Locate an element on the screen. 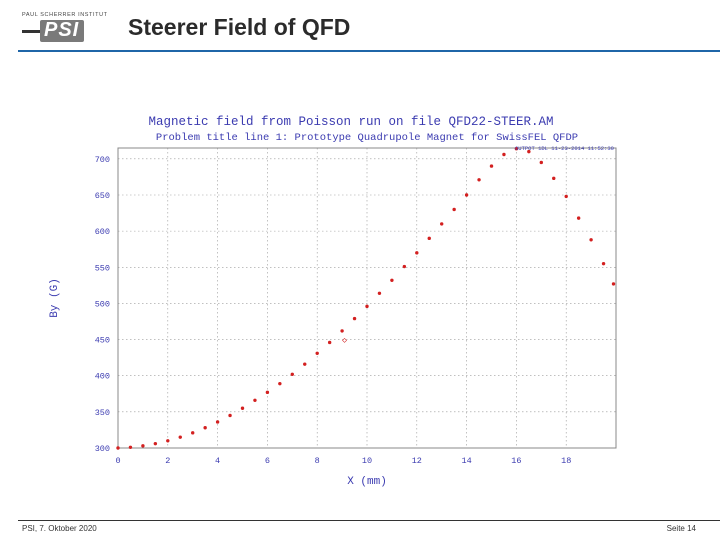 The width and height of the screenshot is (720, 540). psi-logo: PAUL SCHERRER INSTITUT PSI is located at coordinates (65, 29).